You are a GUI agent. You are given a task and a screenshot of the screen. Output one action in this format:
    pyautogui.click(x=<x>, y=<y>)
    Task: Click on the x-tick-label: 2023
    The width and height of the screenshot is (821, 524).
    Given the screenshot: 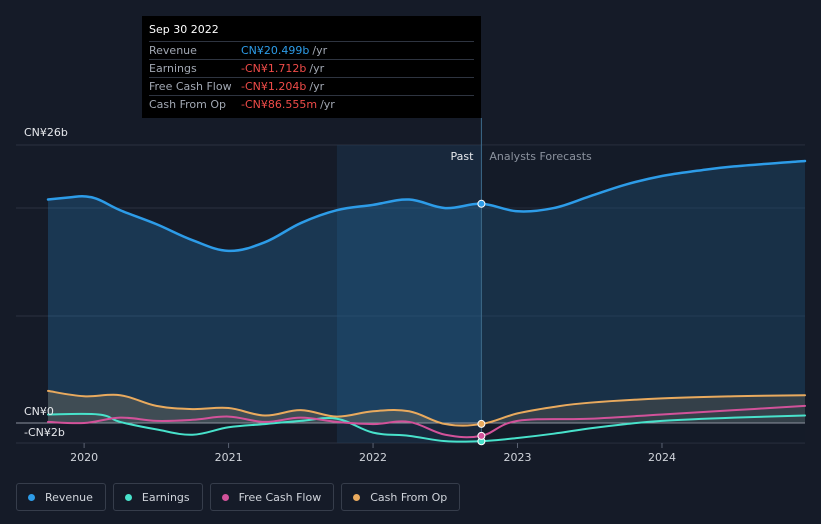 What is the action you would take?
    pyautogui.click(x=518, y=457)
    